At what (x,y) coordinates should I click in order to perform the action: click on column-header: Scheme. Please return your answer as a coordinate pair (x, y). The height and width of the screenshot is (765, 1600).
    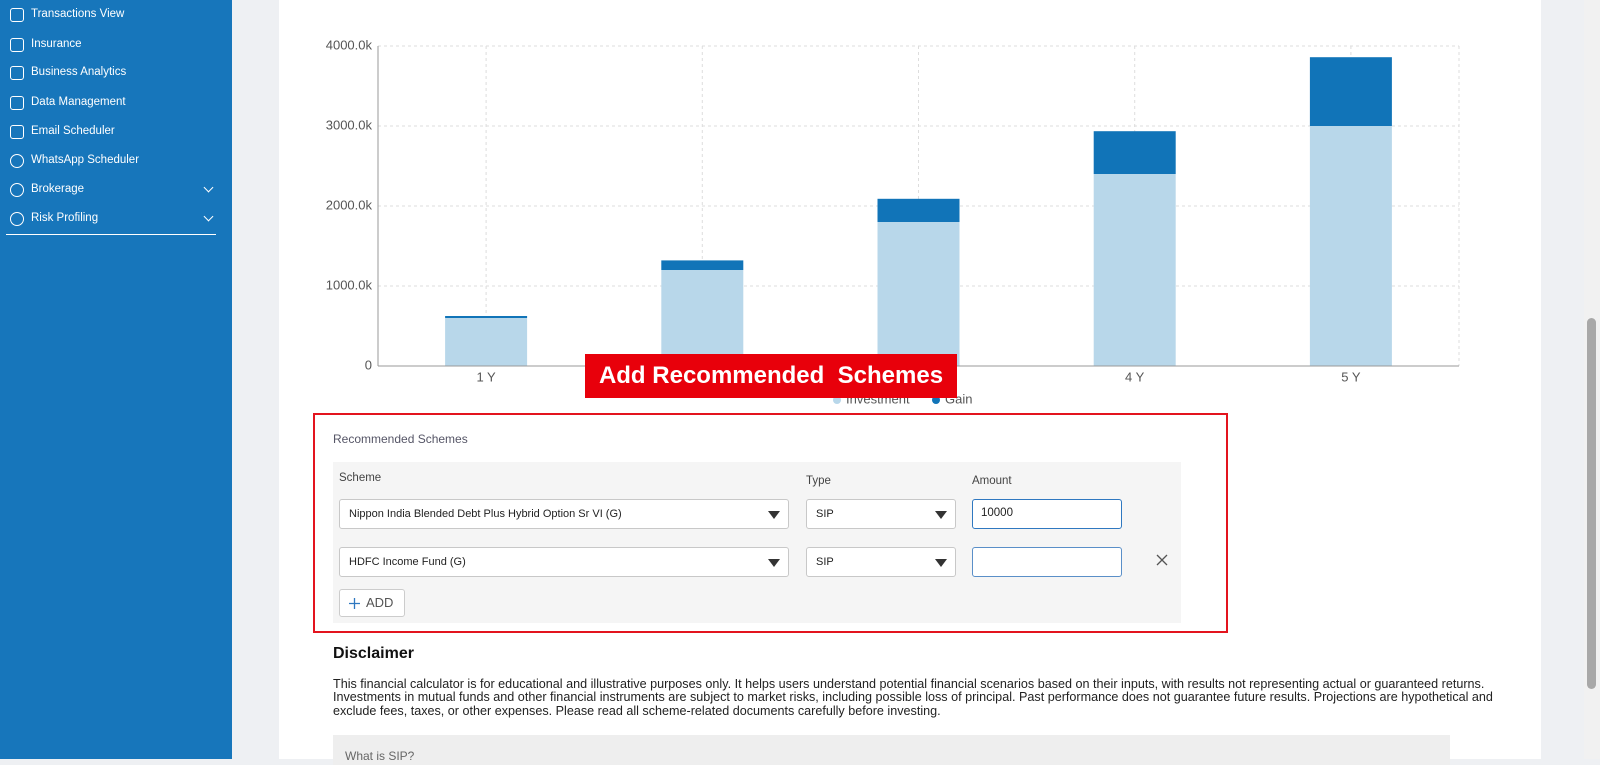
    Looking at the image, I should click on (360, 478).